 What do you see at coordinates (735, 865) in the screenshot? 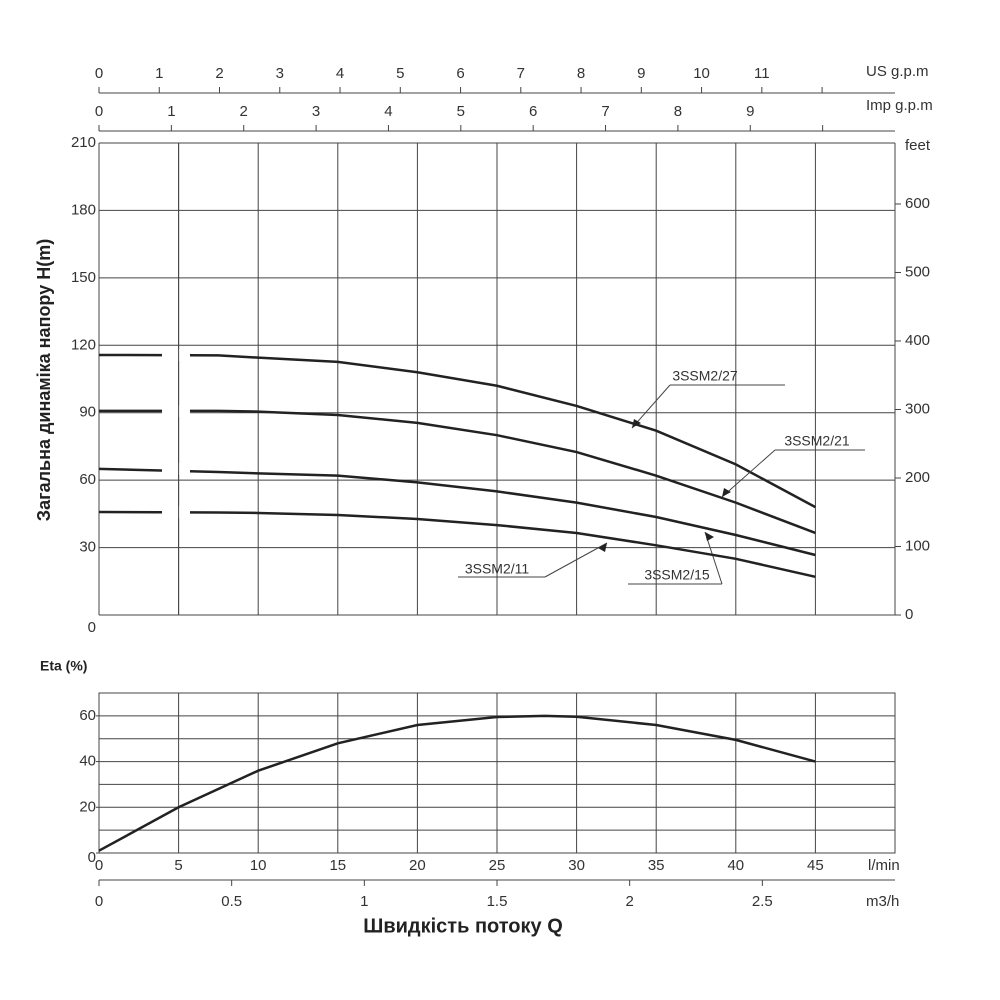
I see `x-tick-label: 40` at bounding box center [735, 865].